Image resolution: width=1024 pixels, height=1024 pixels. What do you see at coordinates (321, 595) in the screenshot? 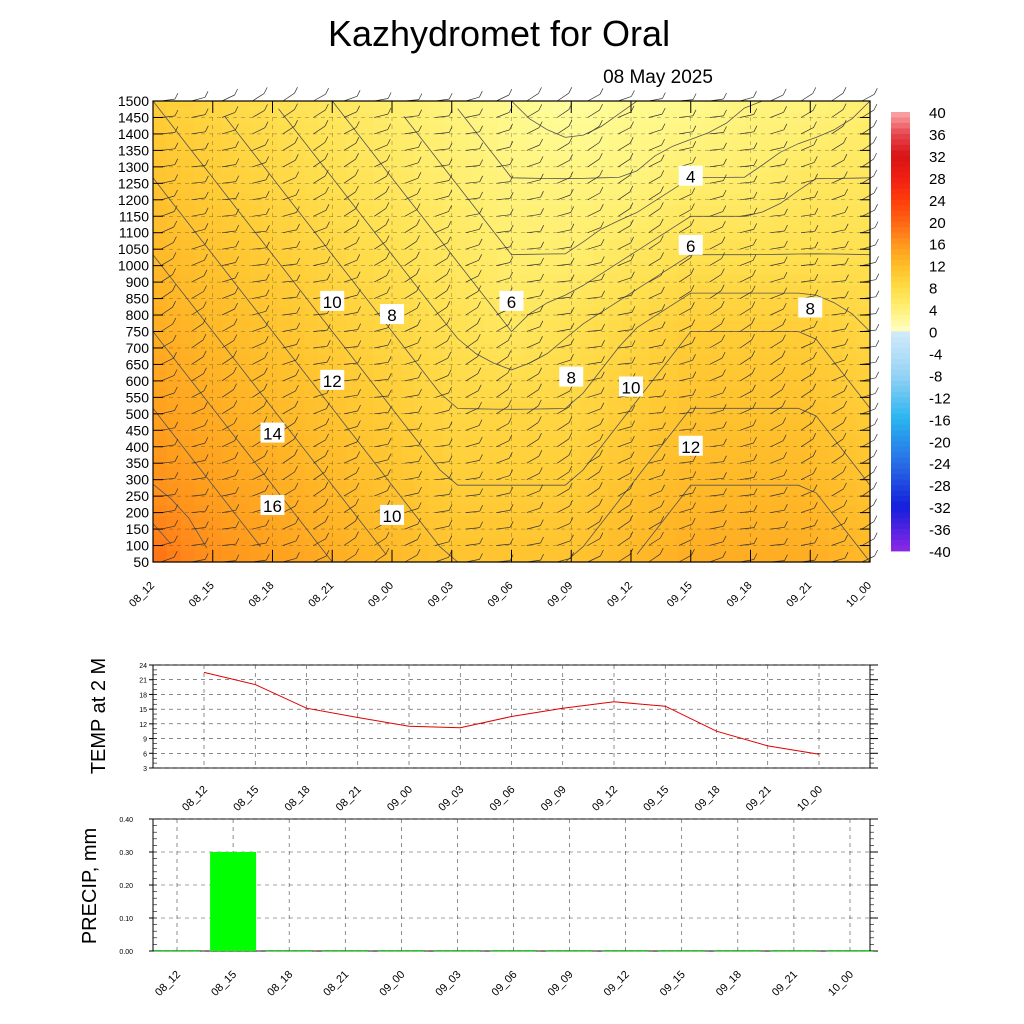
I see `x-tick-label: 08_21` at bounding box center [321, 595].